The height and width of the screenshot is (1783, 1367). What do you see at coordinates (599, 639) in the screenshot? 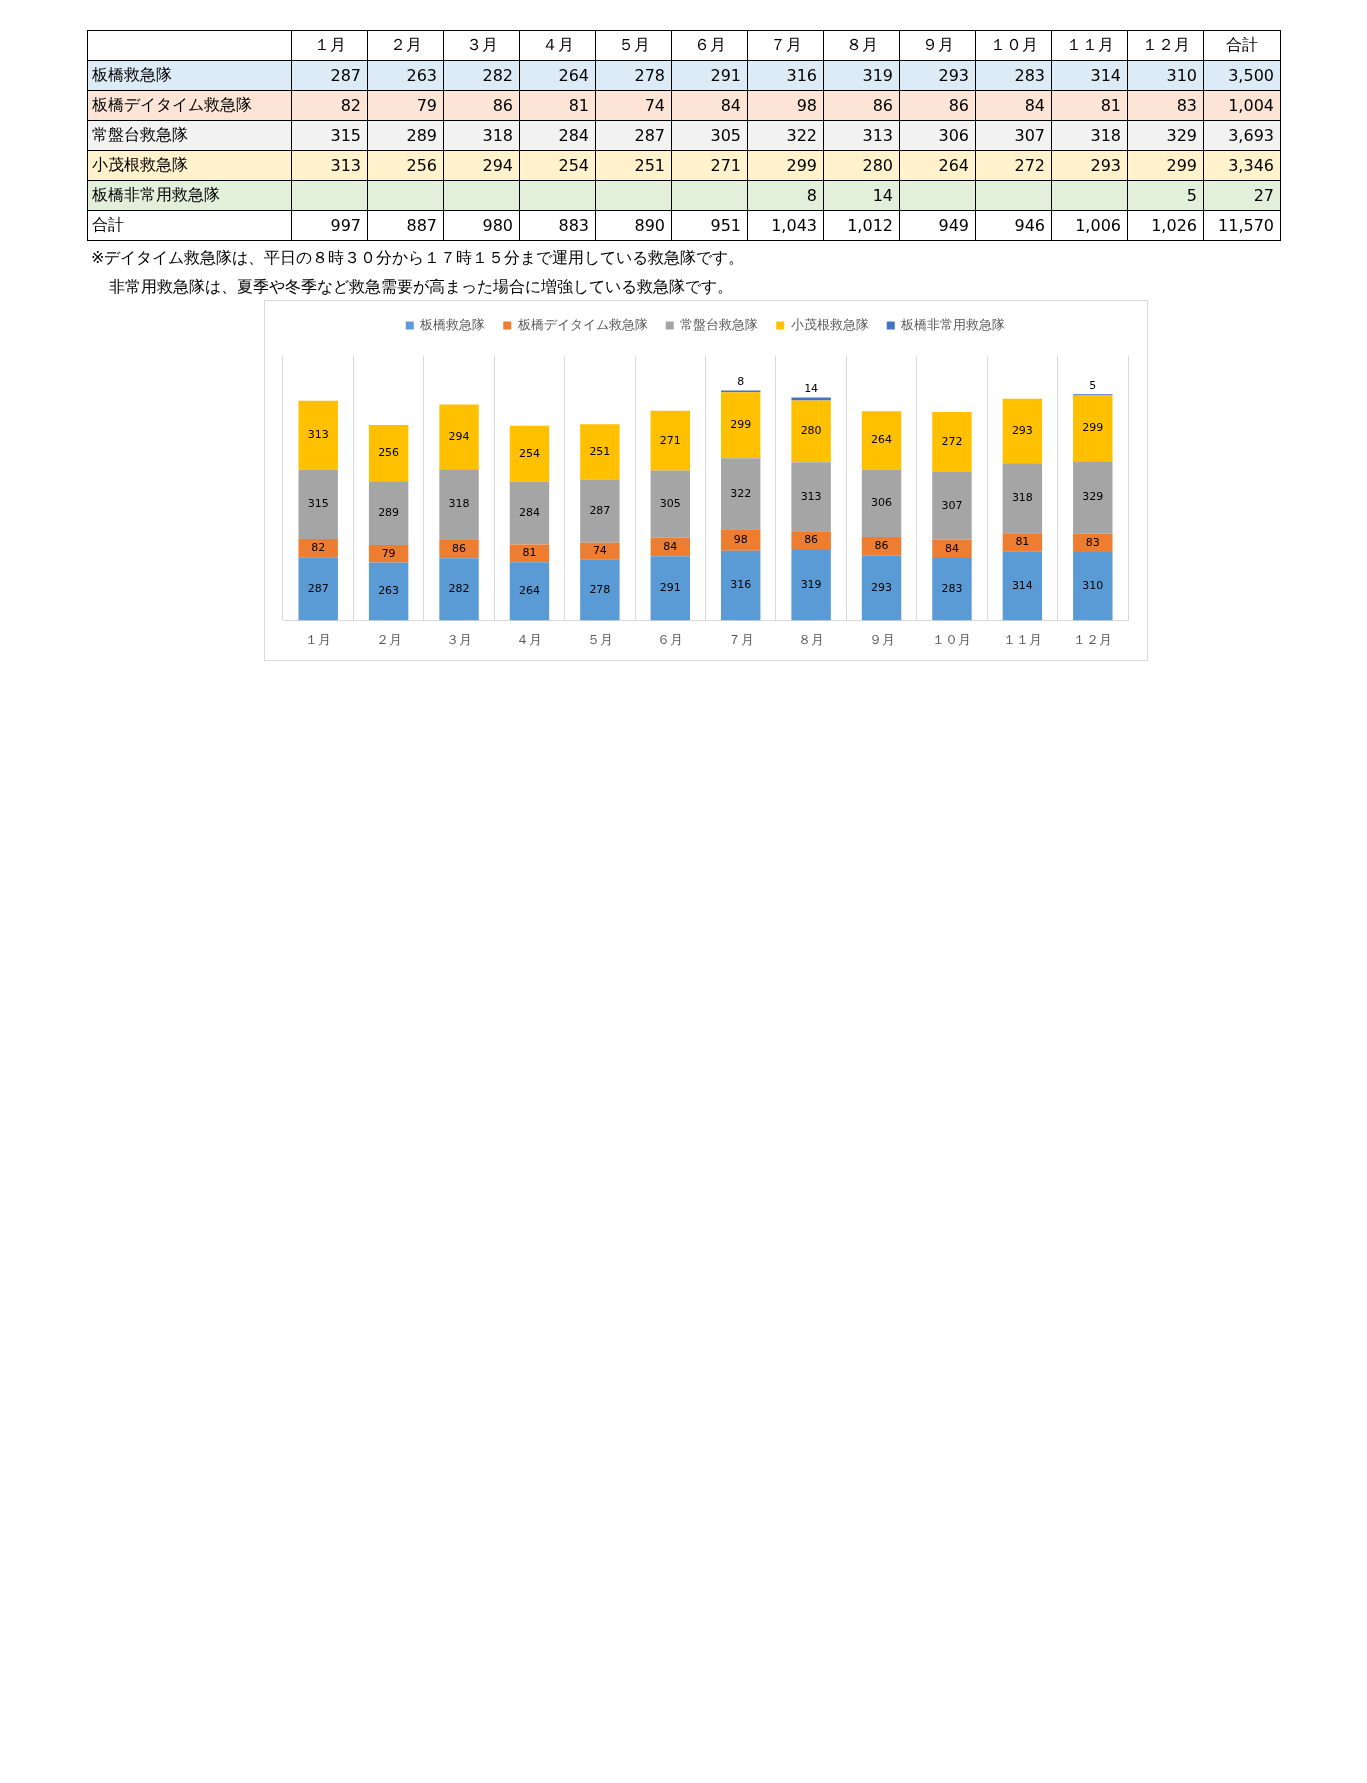
I see `x-tick-label: ５月` at bounding box center [599, 639].